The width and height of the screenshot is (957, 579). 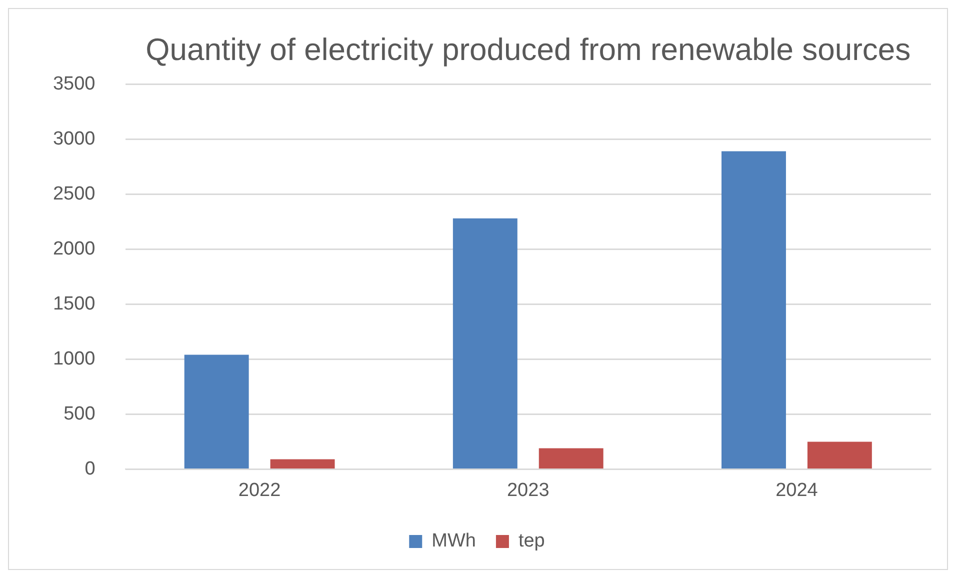 What do you see at coordinates (528, 490) in the screenshot?
I see `x-tick-label: 2023` at bounding box center [528, 490].